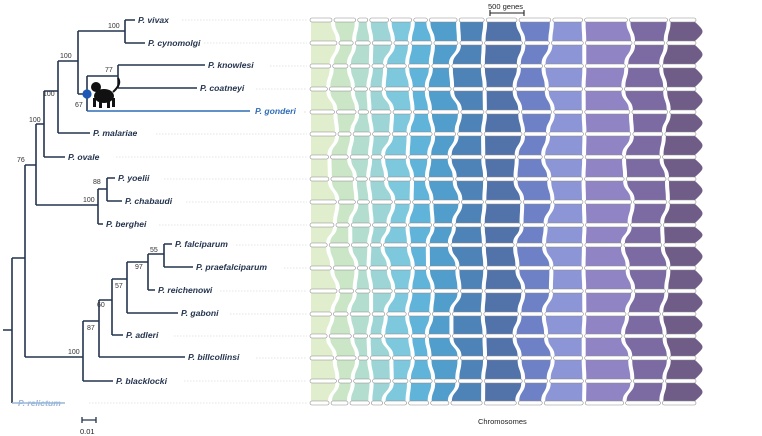 This screenshot has height=436, width=762. What do you see at coordinates (502, 421) in the screenshot?
I see `chromosomes-axis-label: Chromosomes` at bounding box center [502, 421].